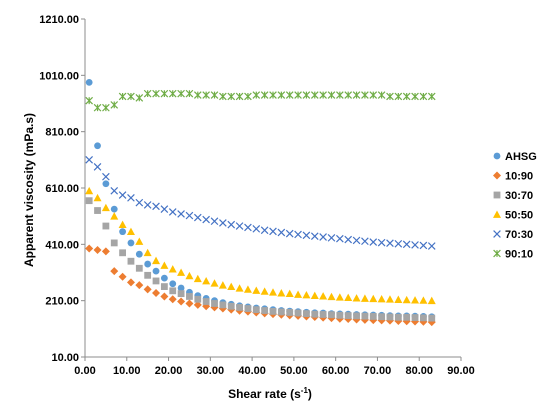  What do you see at coordinates (519, 196) in the screenshot?
I see `legend-label: 30:70` at bounding box center [519, 196].